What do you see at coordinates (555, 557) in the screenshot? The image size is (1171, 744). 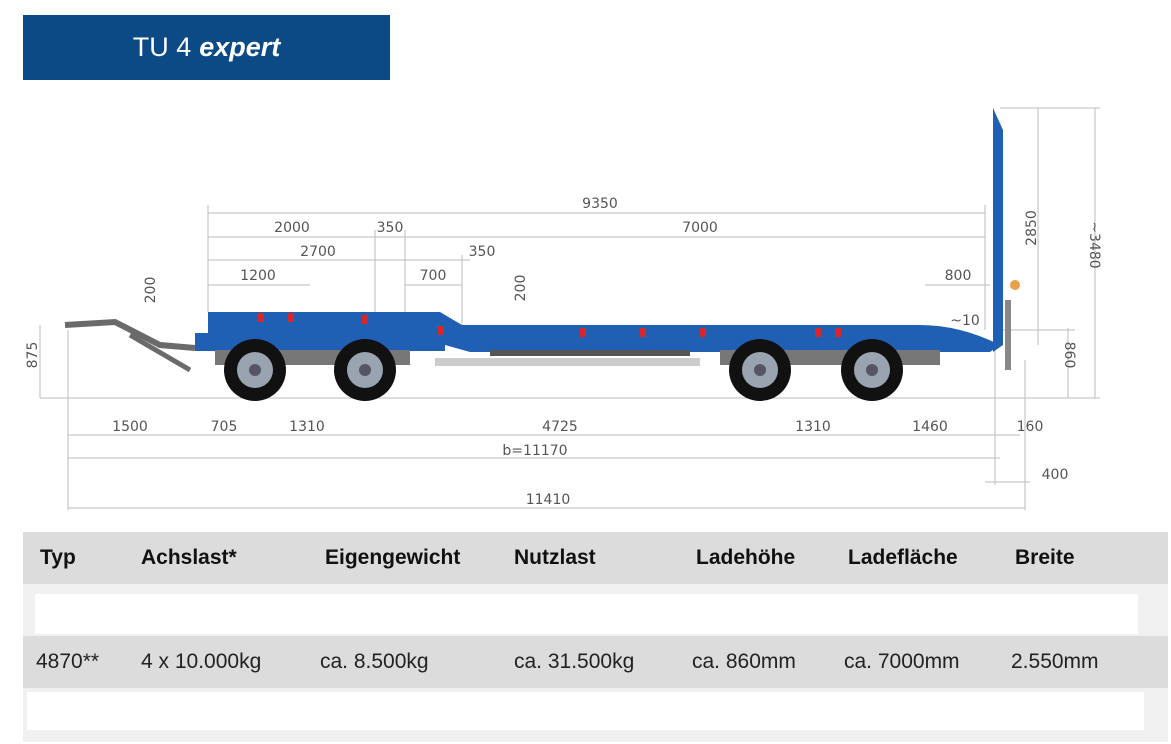 I see `header-nutzlast: Nutzlast` at bounding box center [555, 557].